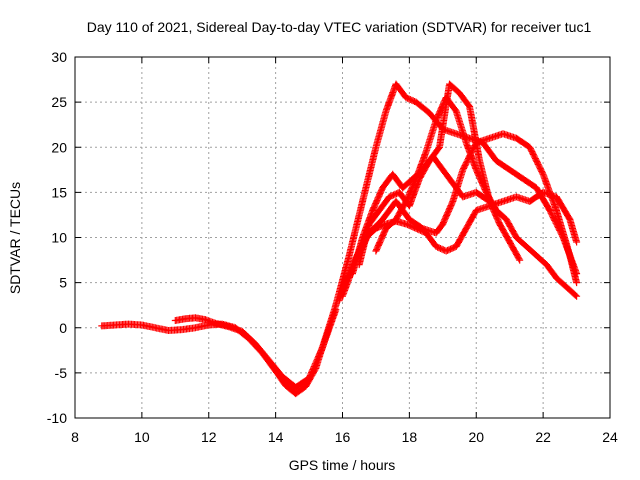 The image size is (640, 480). I want to click on y-tick-labels: -10 -5 0 5 10 15 20 25 30, so click(57, 237).